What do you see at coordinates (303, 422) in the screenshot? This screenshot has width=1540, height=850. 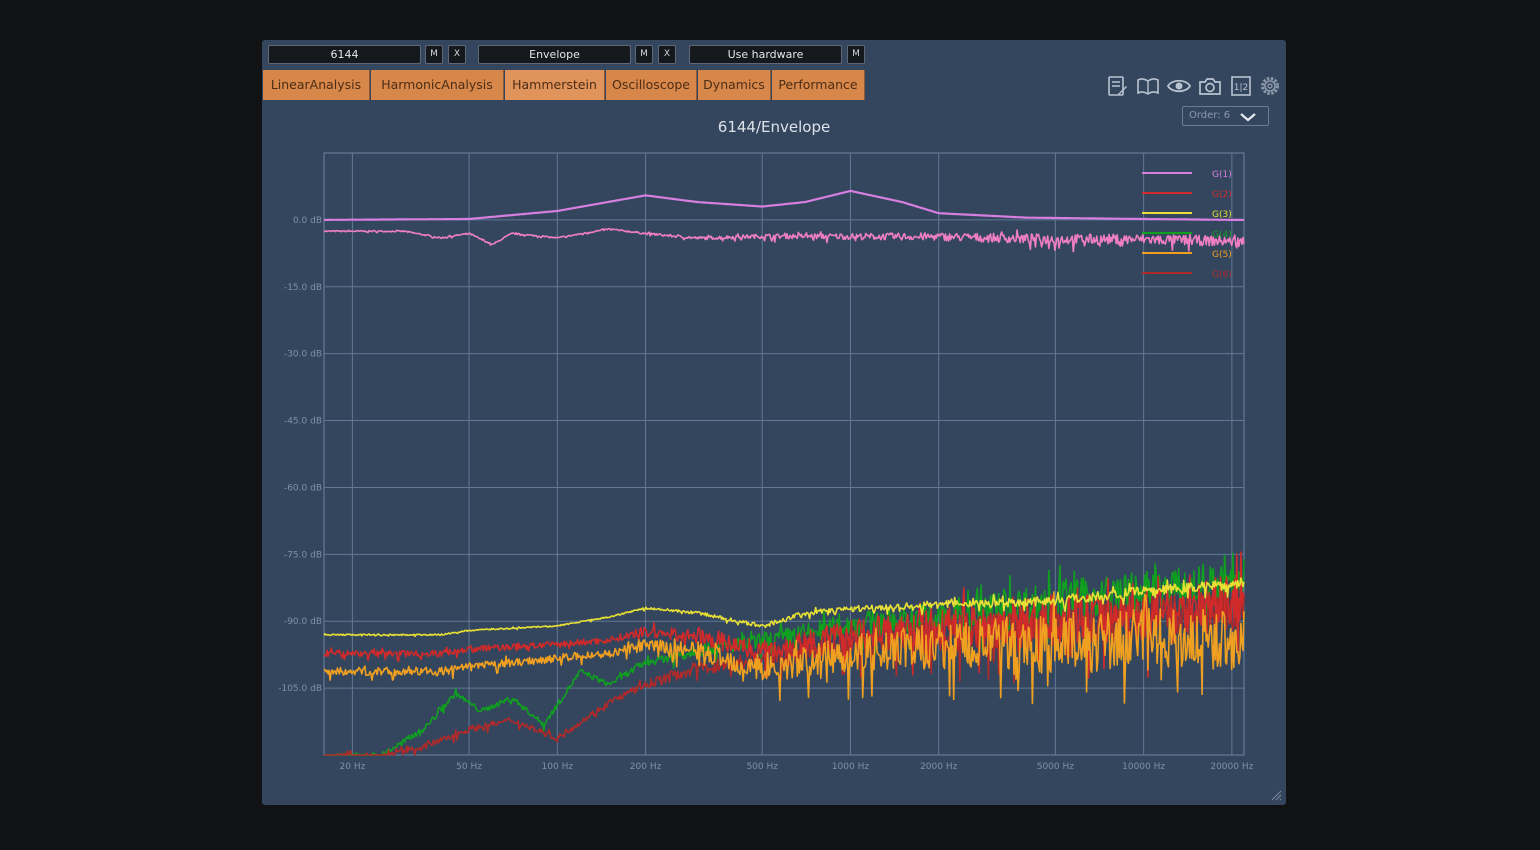 I see `y-tick-label: -45.0 dB` at bounding box center [303, 422].